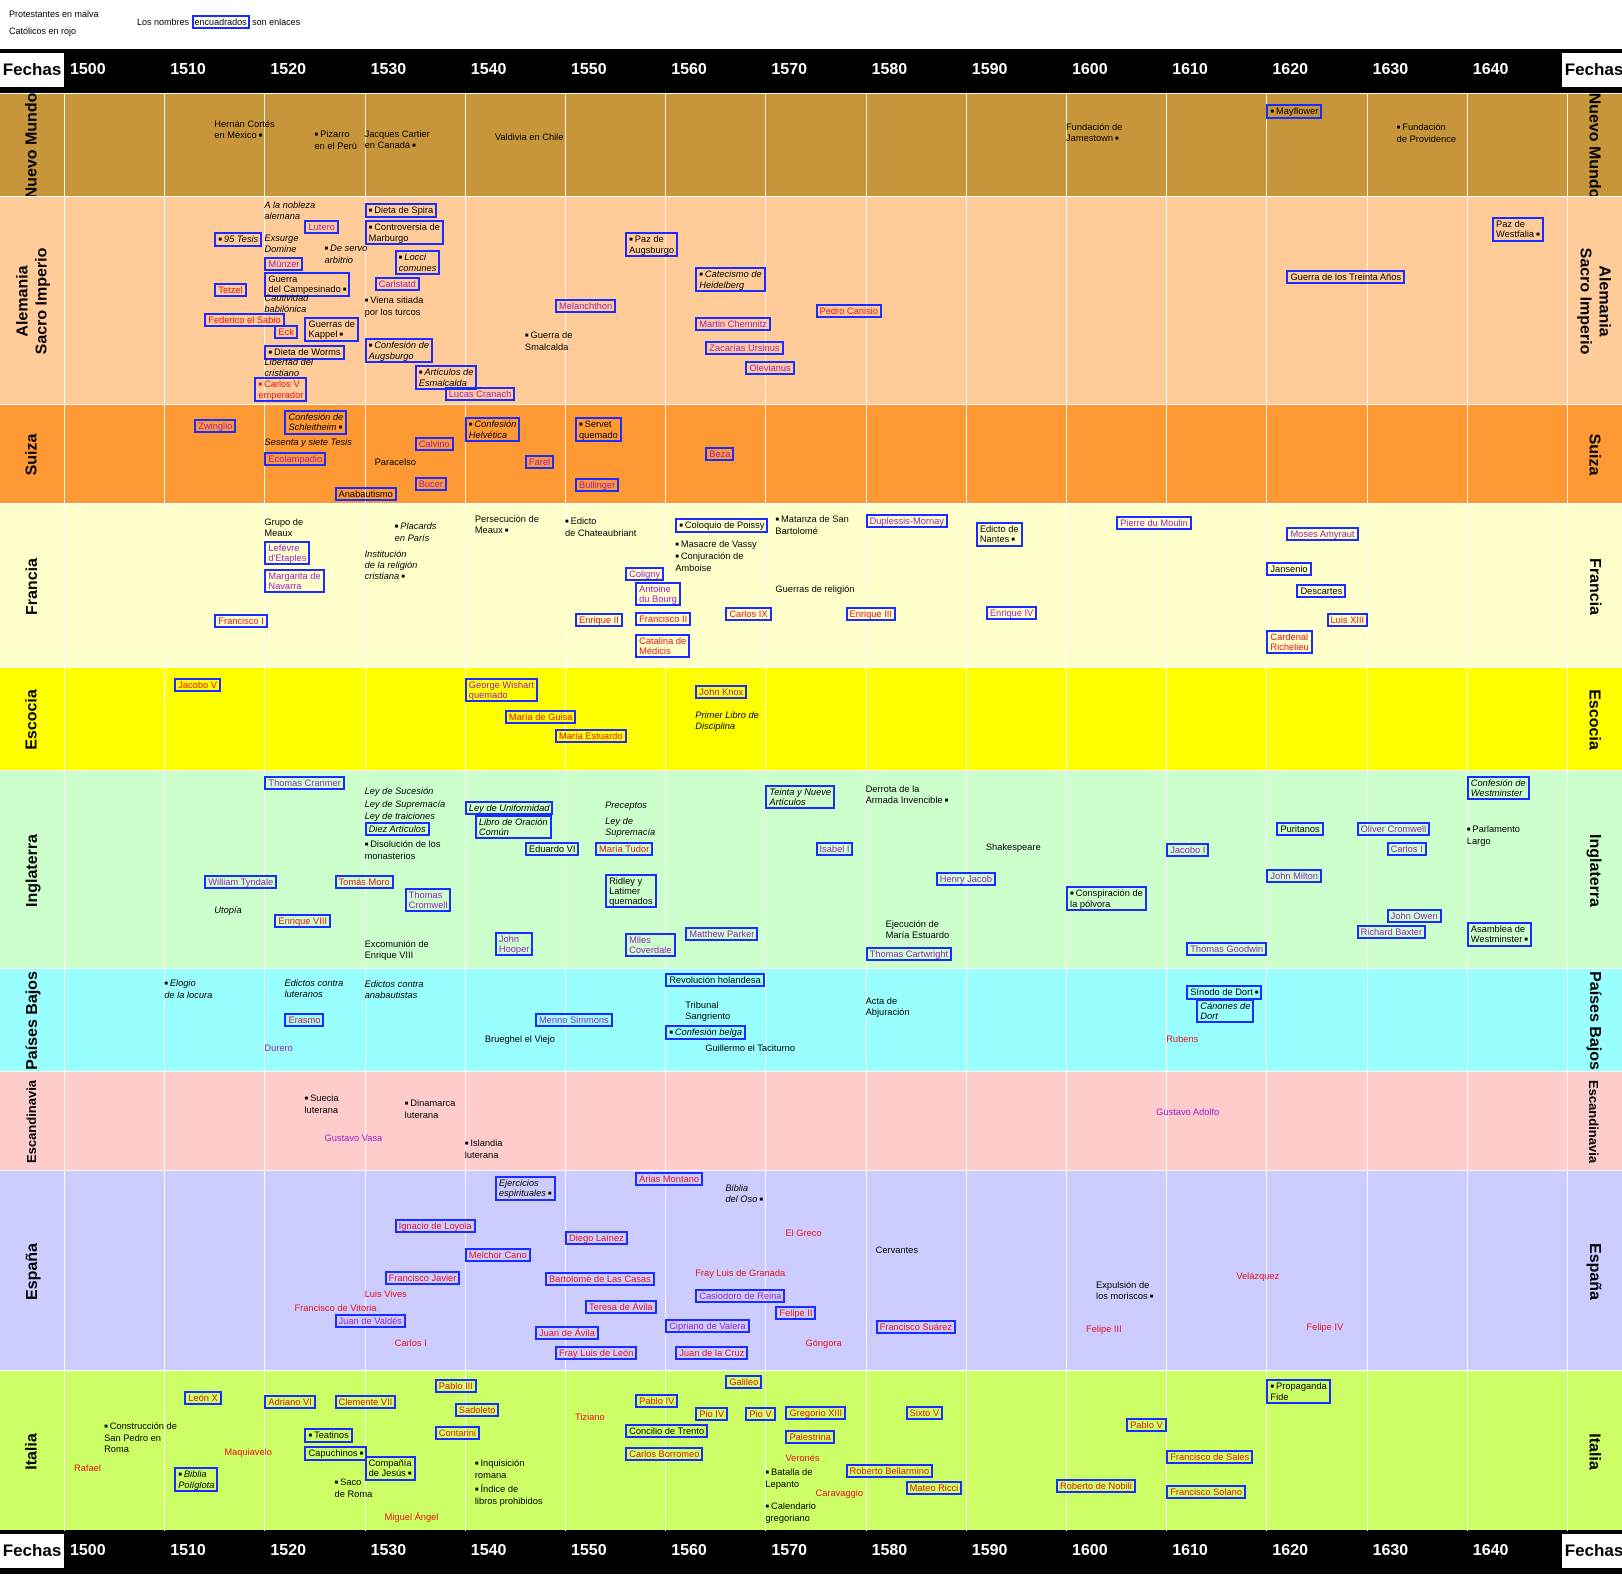 The height and width of the screenshot is (1577, 1622). Describe the element at coordinates (650, 945) in the screenshot. I see `event-link: Miles Coverdale` at that location.